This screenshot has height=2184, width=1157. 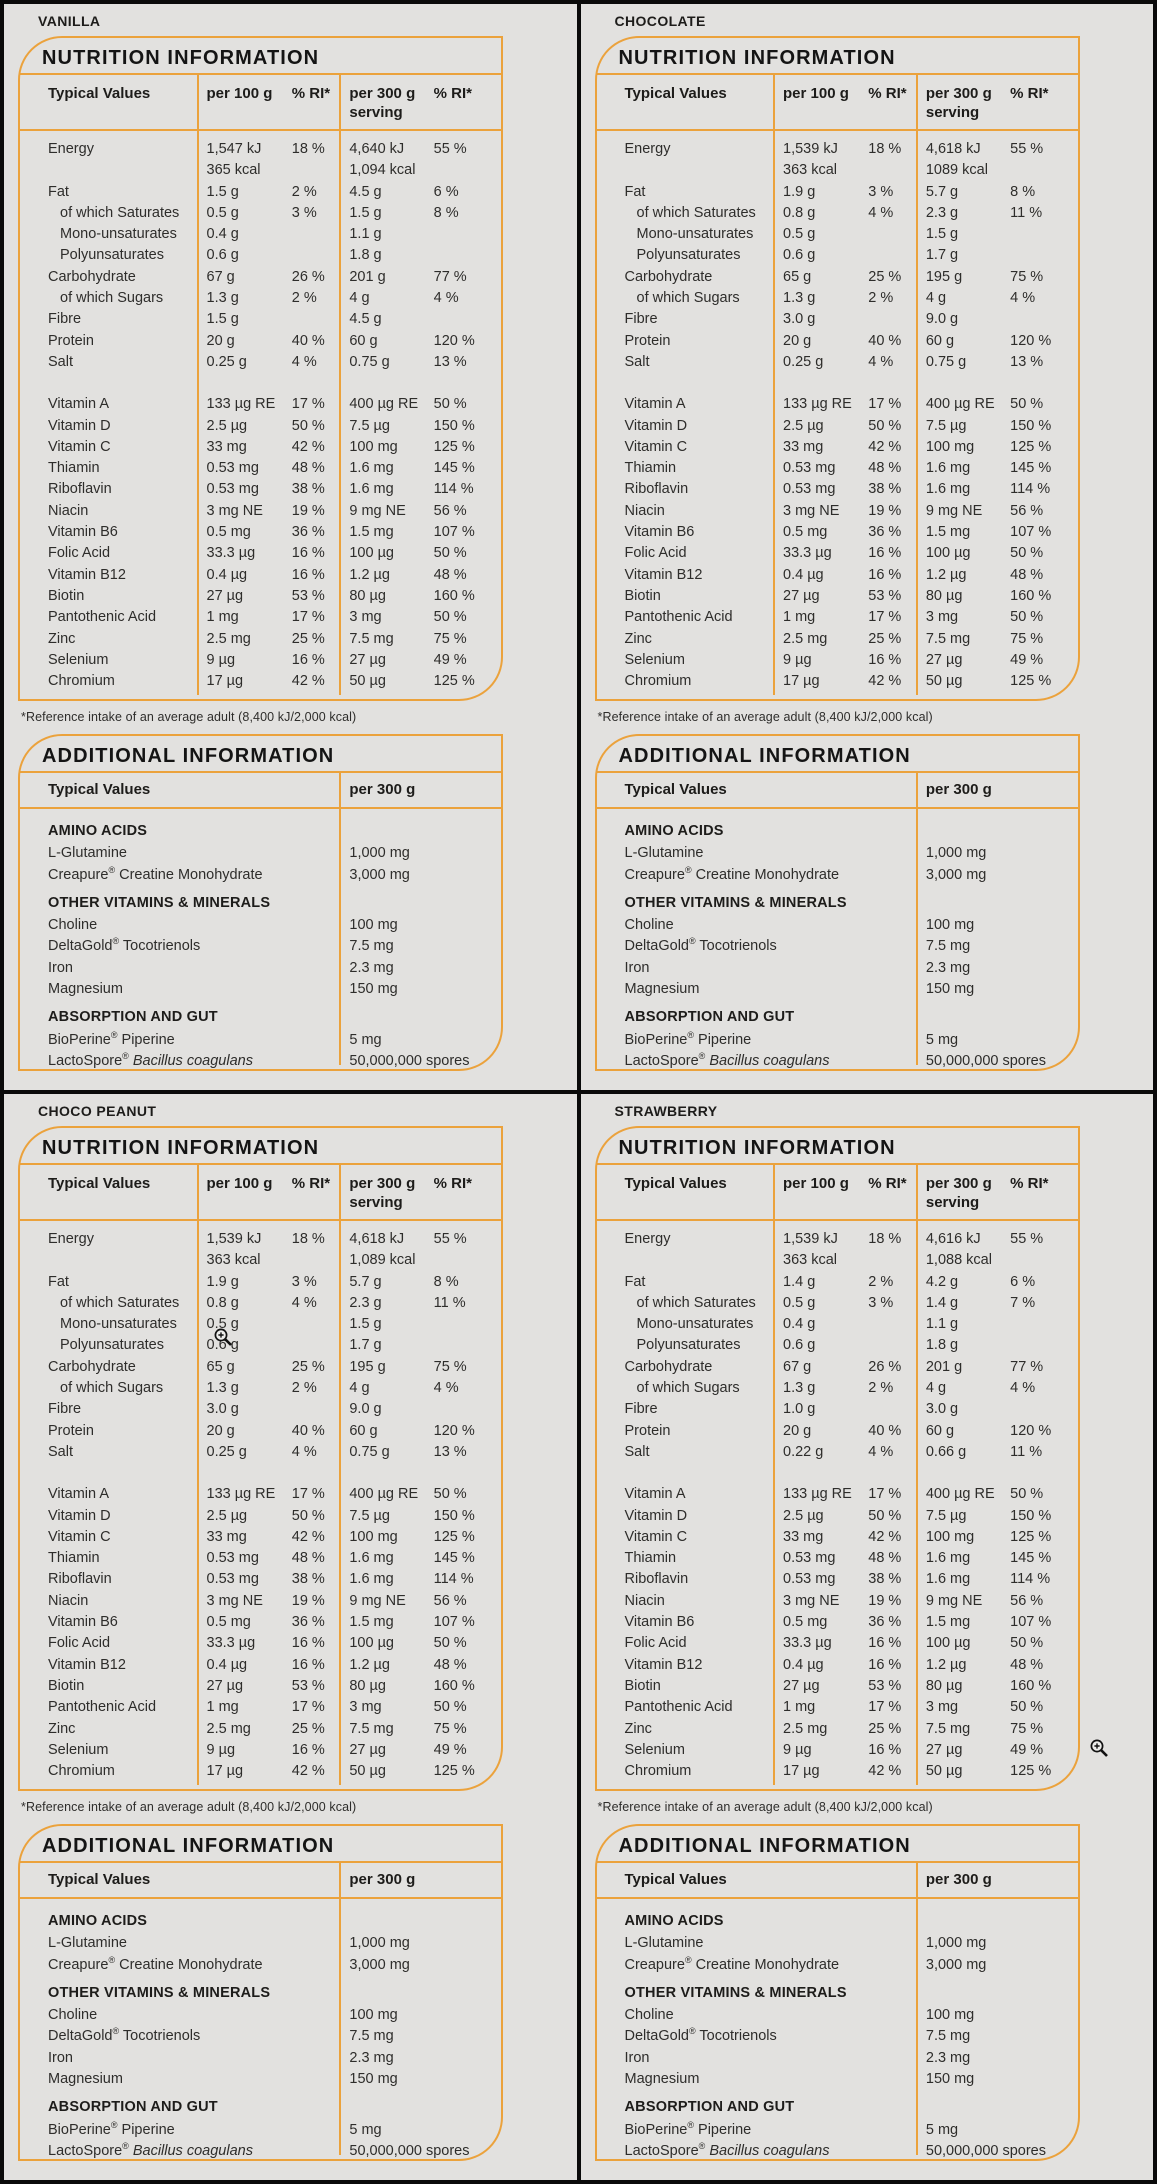 I want to click on nutrition-row: Pantothenic Acid 1 mg 17 % 3 mg 50 %, so click(x=837, y=1707).